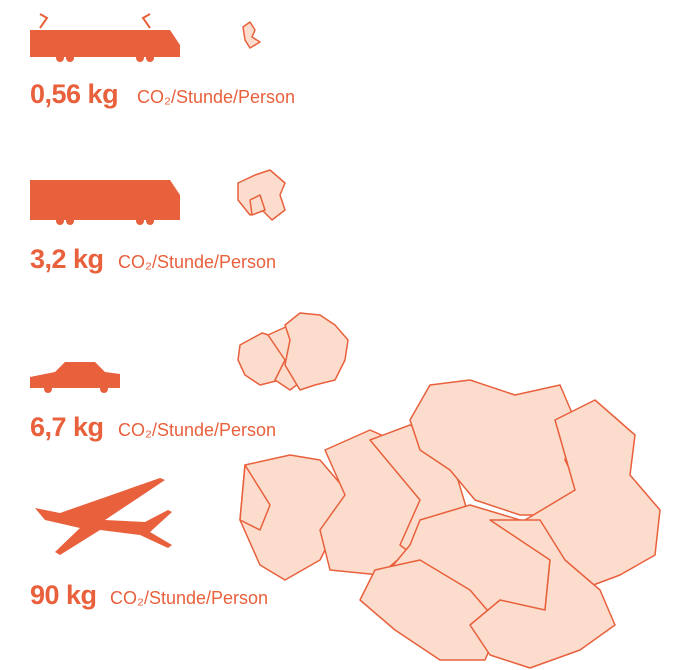 This screenshot has width=677, height=670. I want to click on amount: 90 kg, so click(63, 595).